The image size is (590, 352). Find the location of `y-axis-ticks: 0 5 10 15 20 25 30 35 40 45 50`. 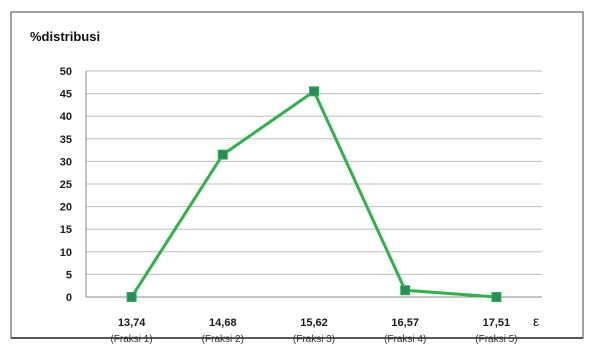

y-axis-ticks: 0 5 10 15 20 25 30 35 40 45 50 is located at coordinates (66, 185).